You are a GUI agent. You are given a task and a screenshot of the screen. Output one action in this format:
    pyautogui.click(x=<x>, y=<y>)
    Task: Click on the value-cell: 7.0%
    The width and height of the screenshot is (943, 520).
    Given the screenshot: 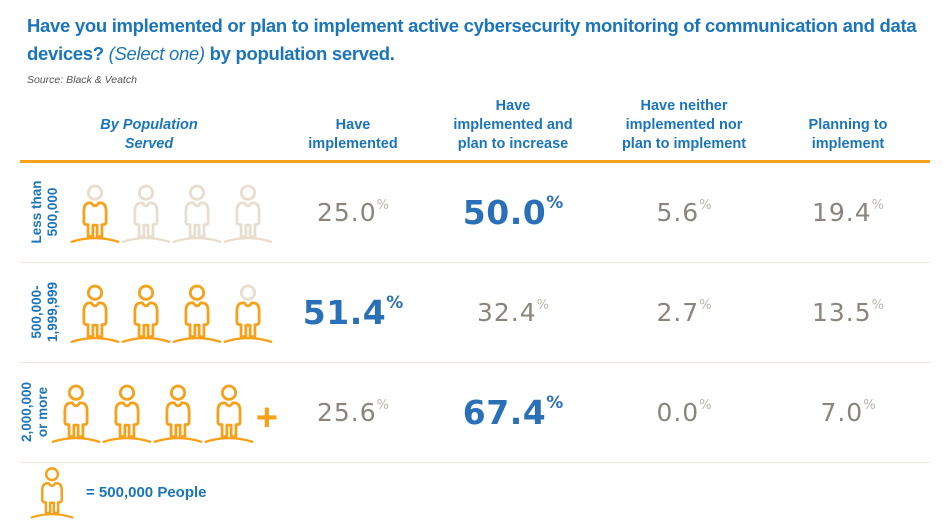 What is the action you would take?
    pyautogui.click(x=848, y=412)
    